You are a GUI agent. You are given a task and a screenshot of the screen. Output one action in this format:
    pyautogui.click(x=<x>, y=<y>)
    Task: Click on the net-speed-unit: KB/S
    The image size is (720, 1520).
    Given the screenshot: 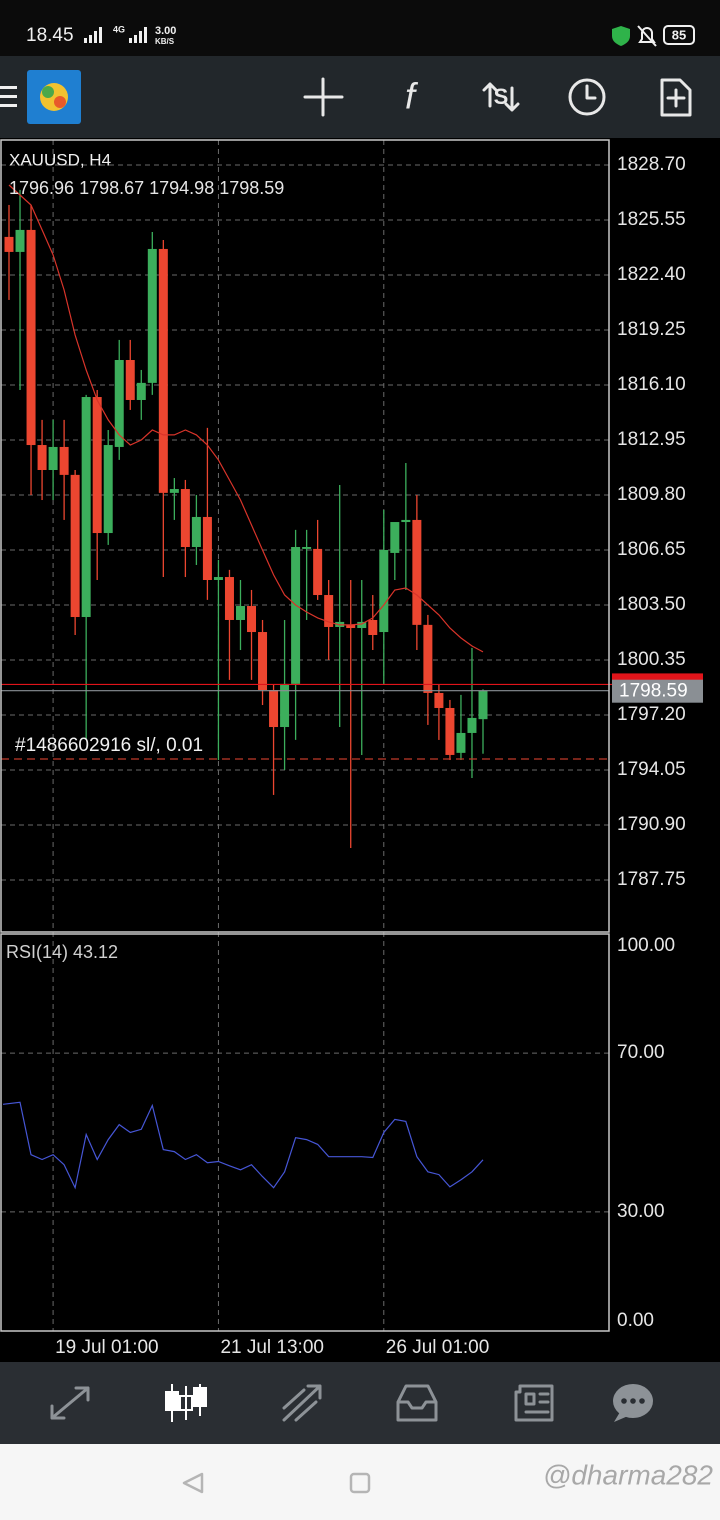 What is the action you would take?
    pyautogui.click(x=165, y=41)
    